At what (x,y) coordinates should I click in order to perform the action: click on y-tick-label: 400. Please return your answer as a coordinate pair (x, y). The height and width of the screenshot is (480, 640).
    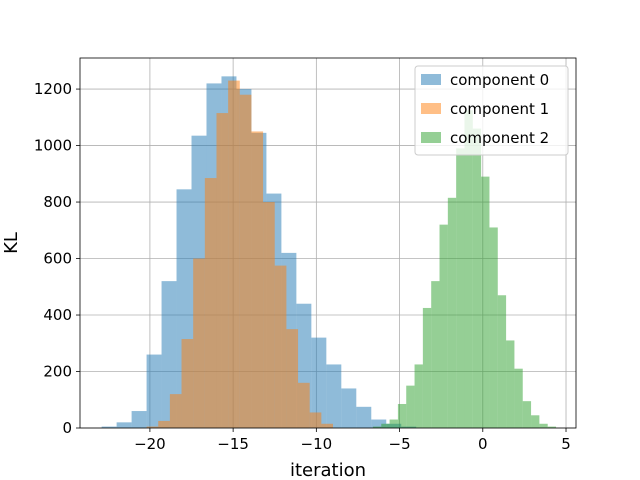
    Looking at the image, I should click on (57, 315).